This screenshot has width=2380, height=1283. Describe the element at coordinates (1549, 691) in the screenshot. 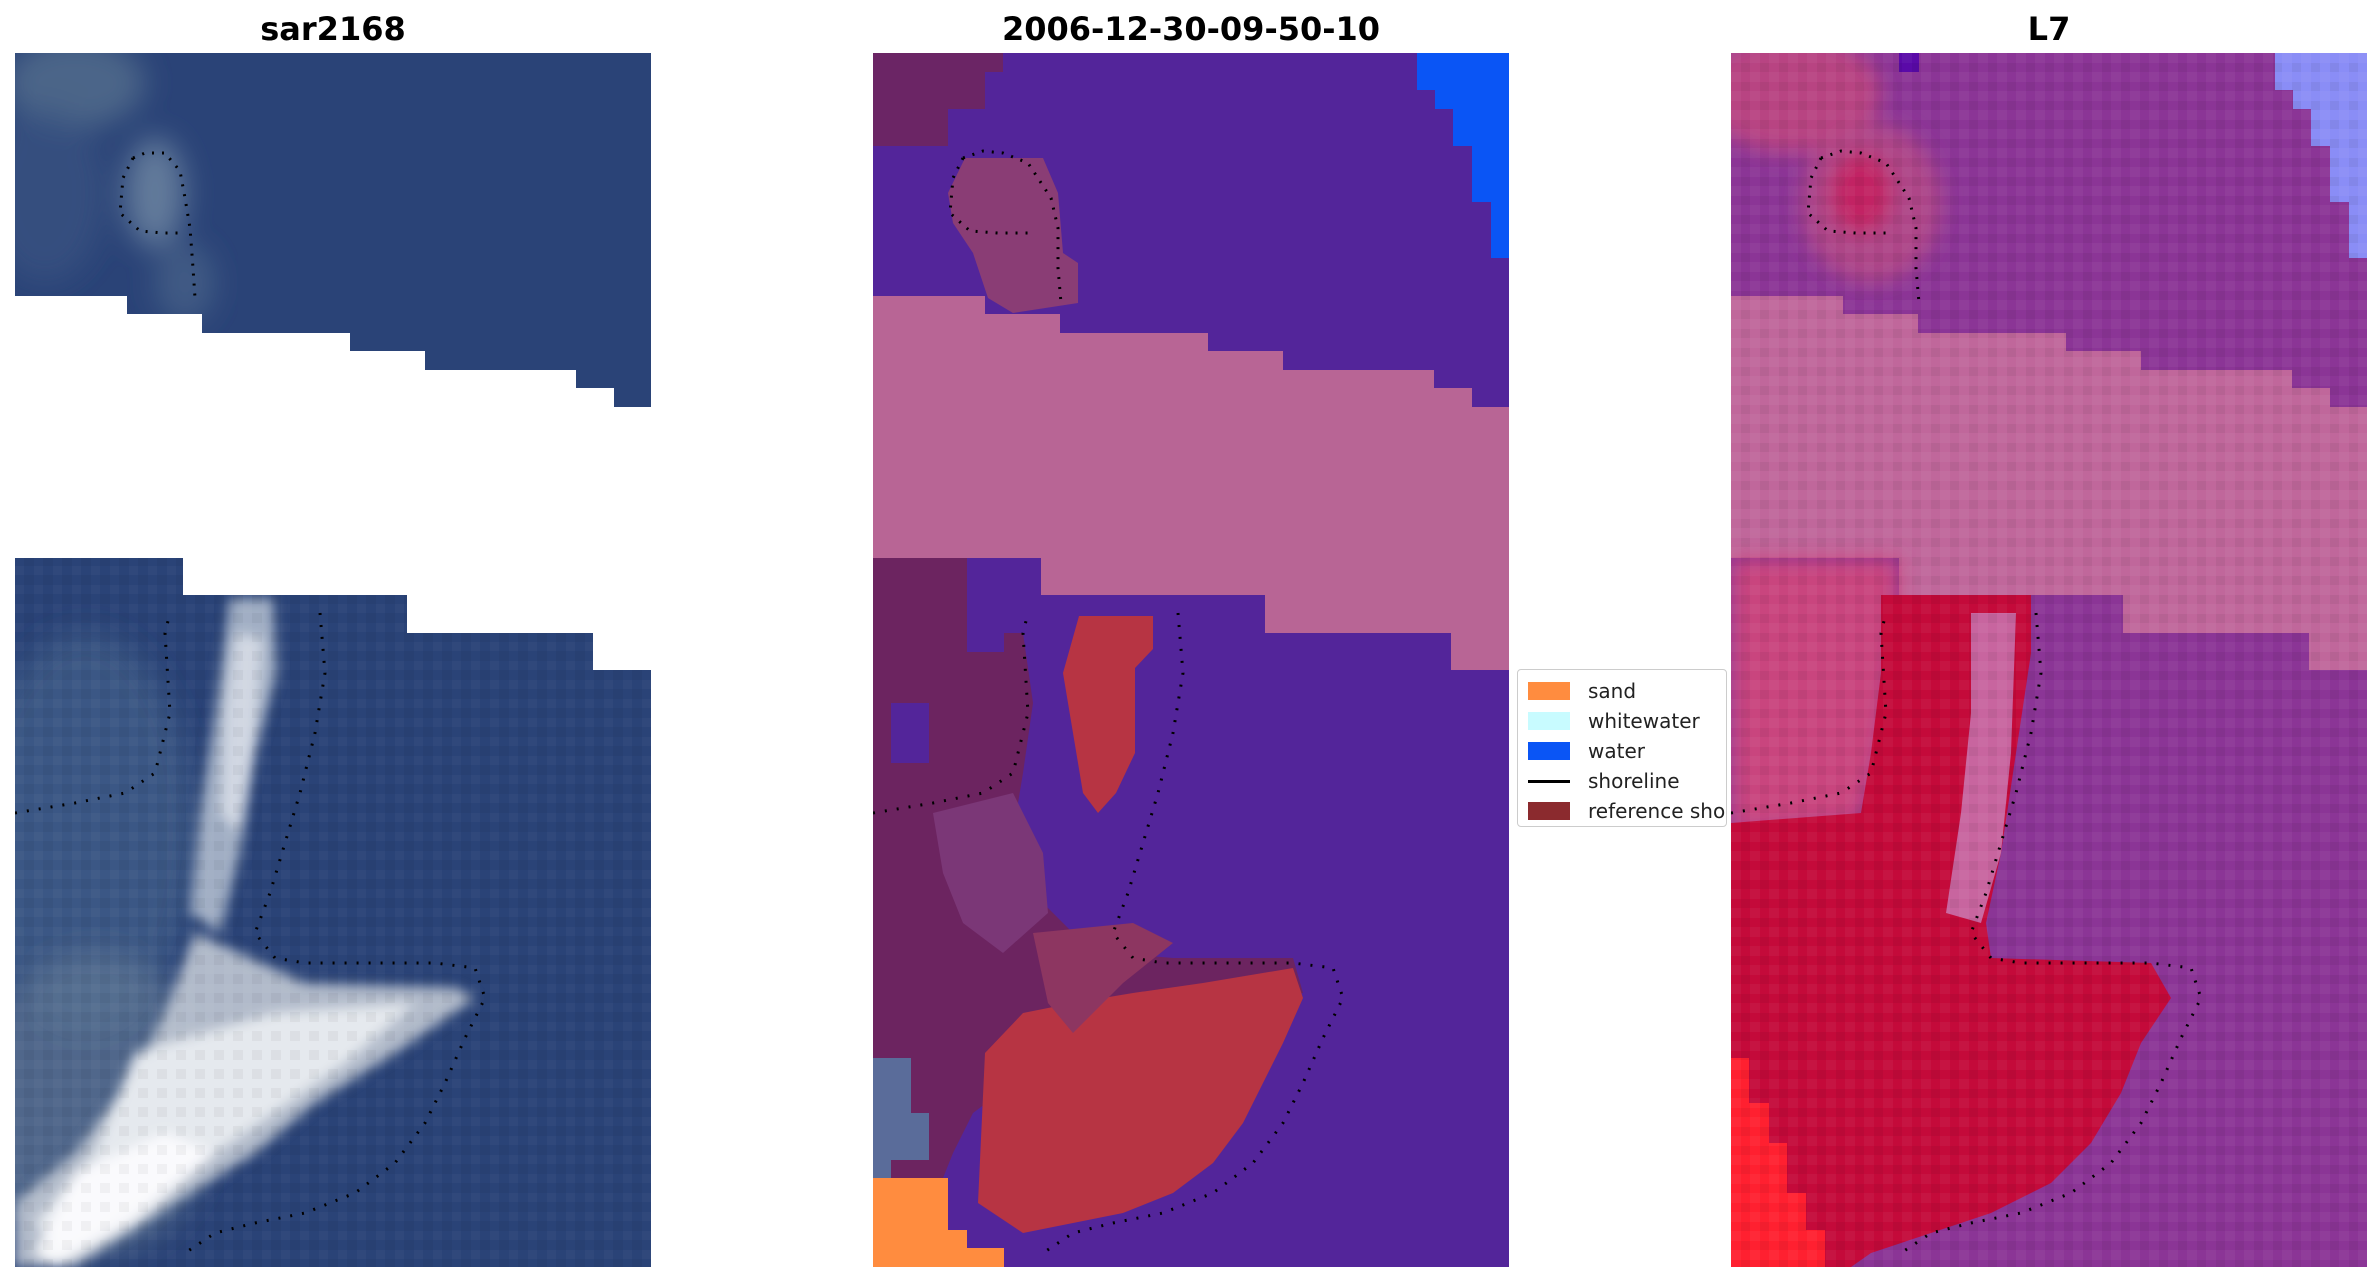

I see `legend-swatch-sand` at that location.